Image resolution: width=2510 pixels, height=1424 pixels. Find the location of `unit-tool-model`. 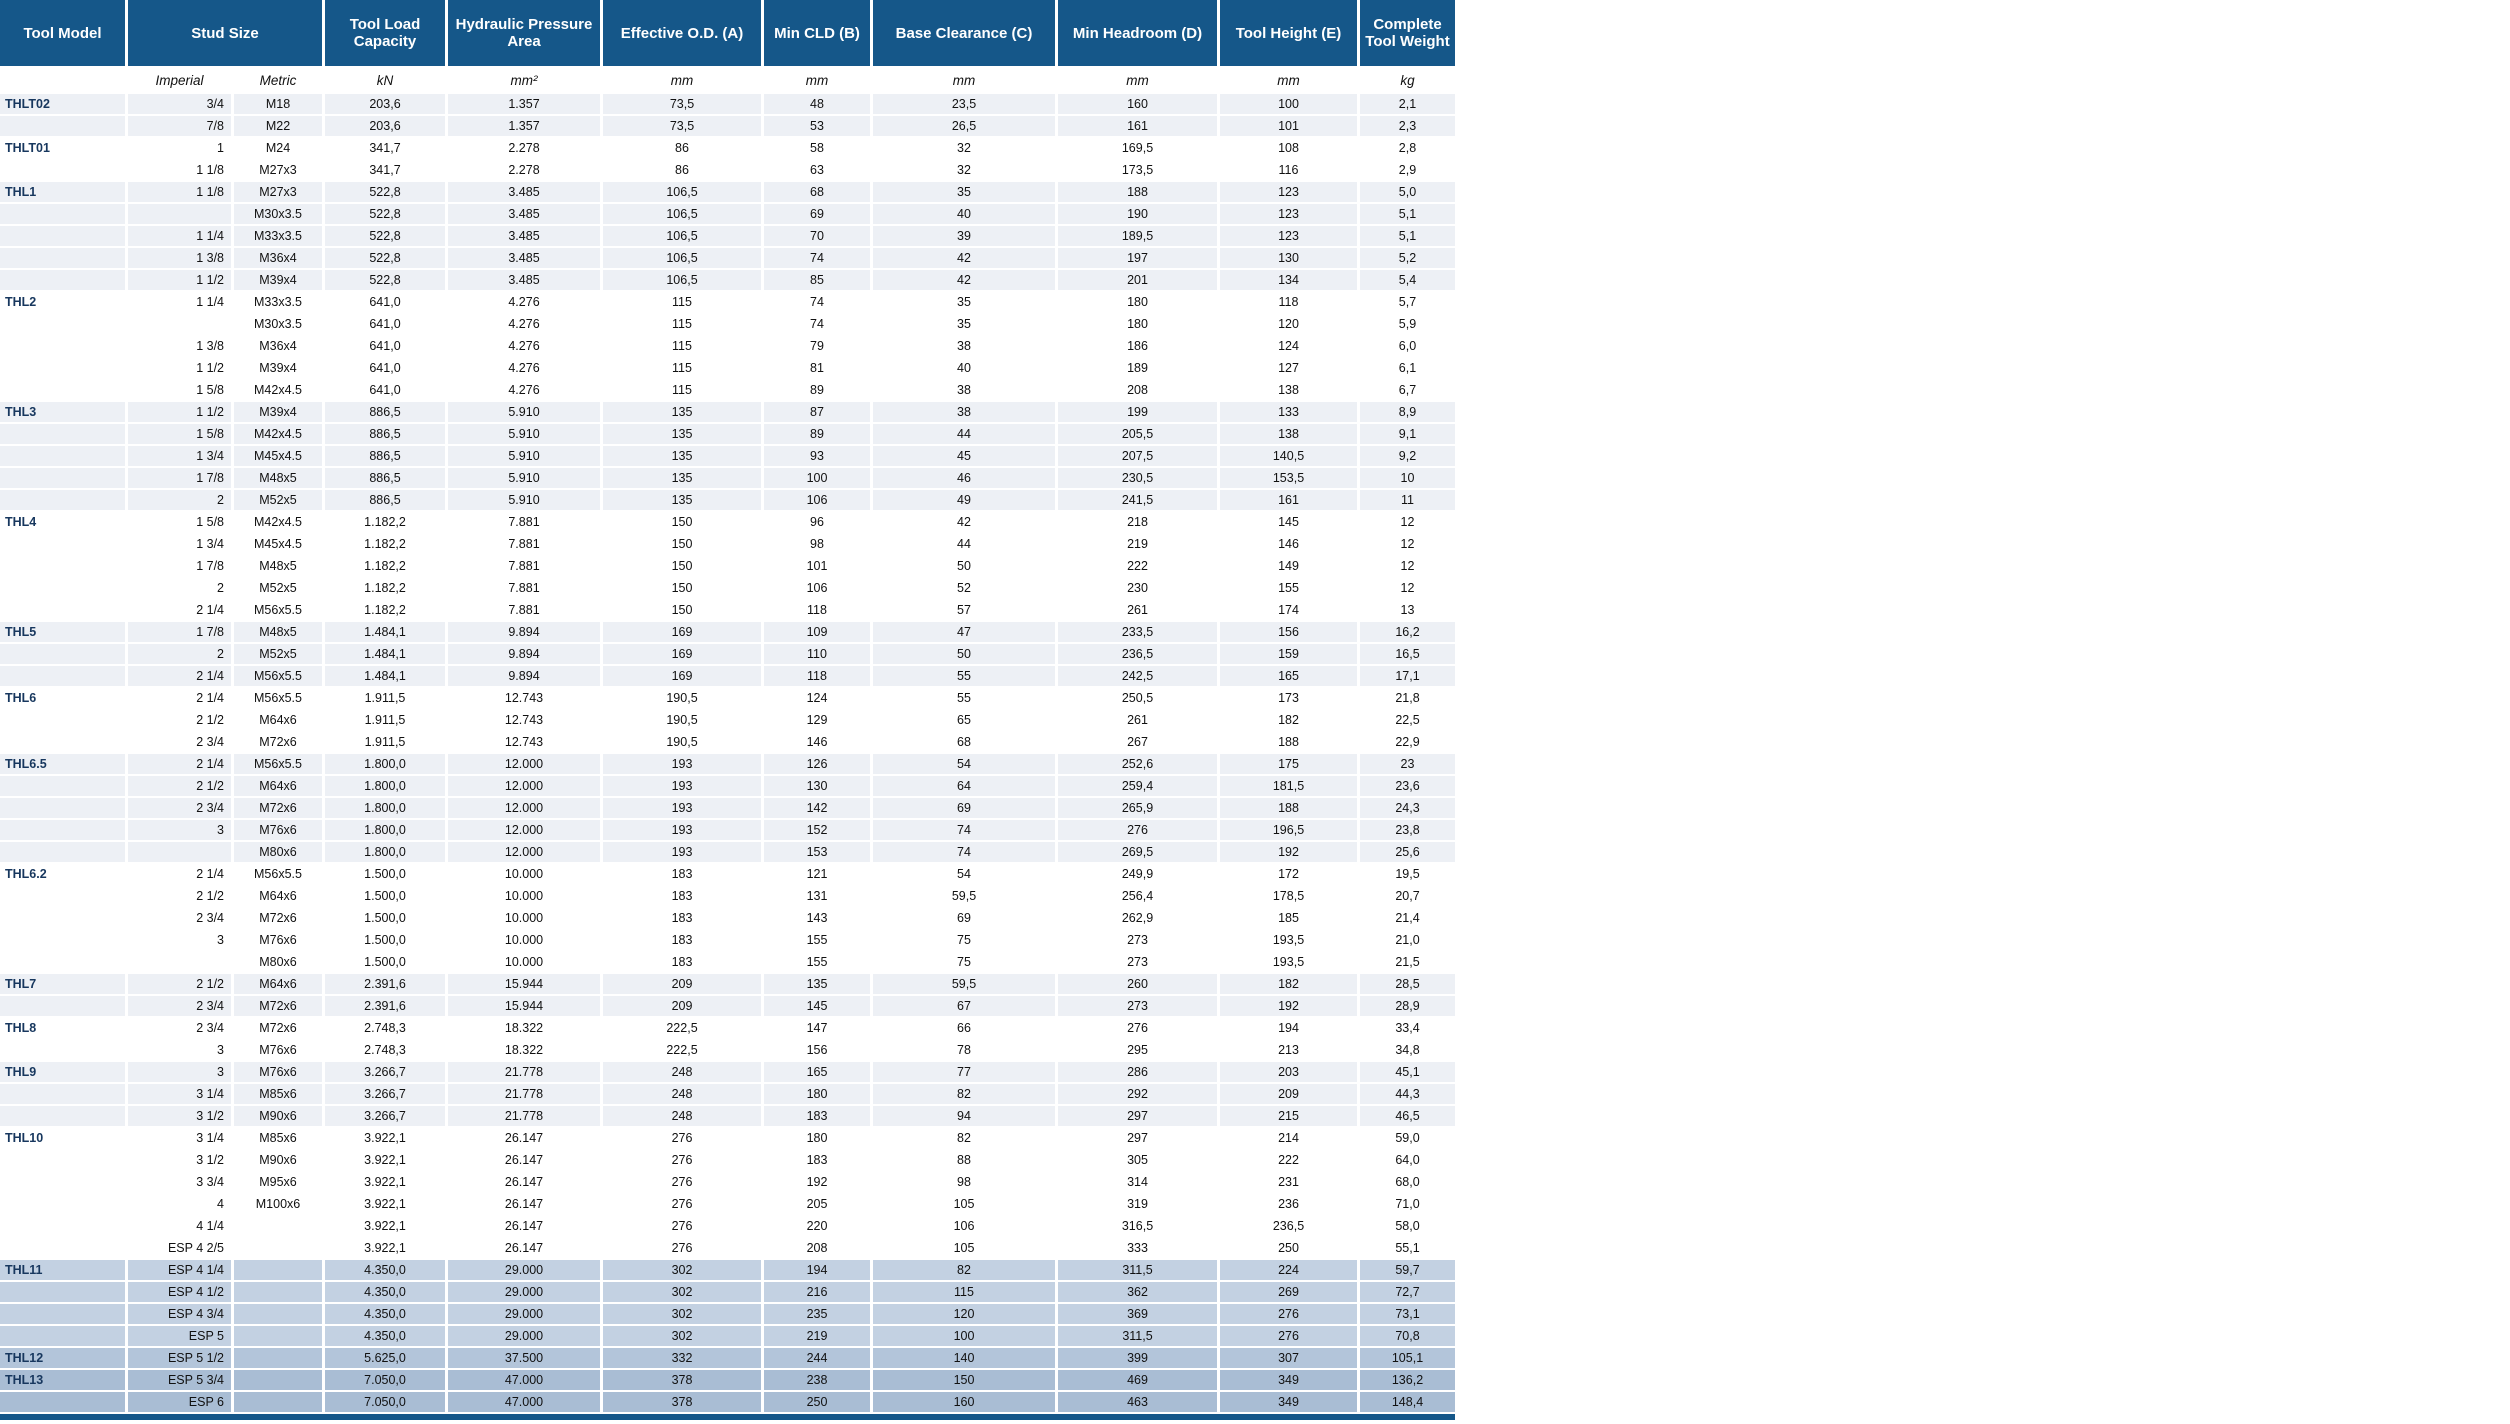

unit-tool-model is located at coordinates (62, 80).